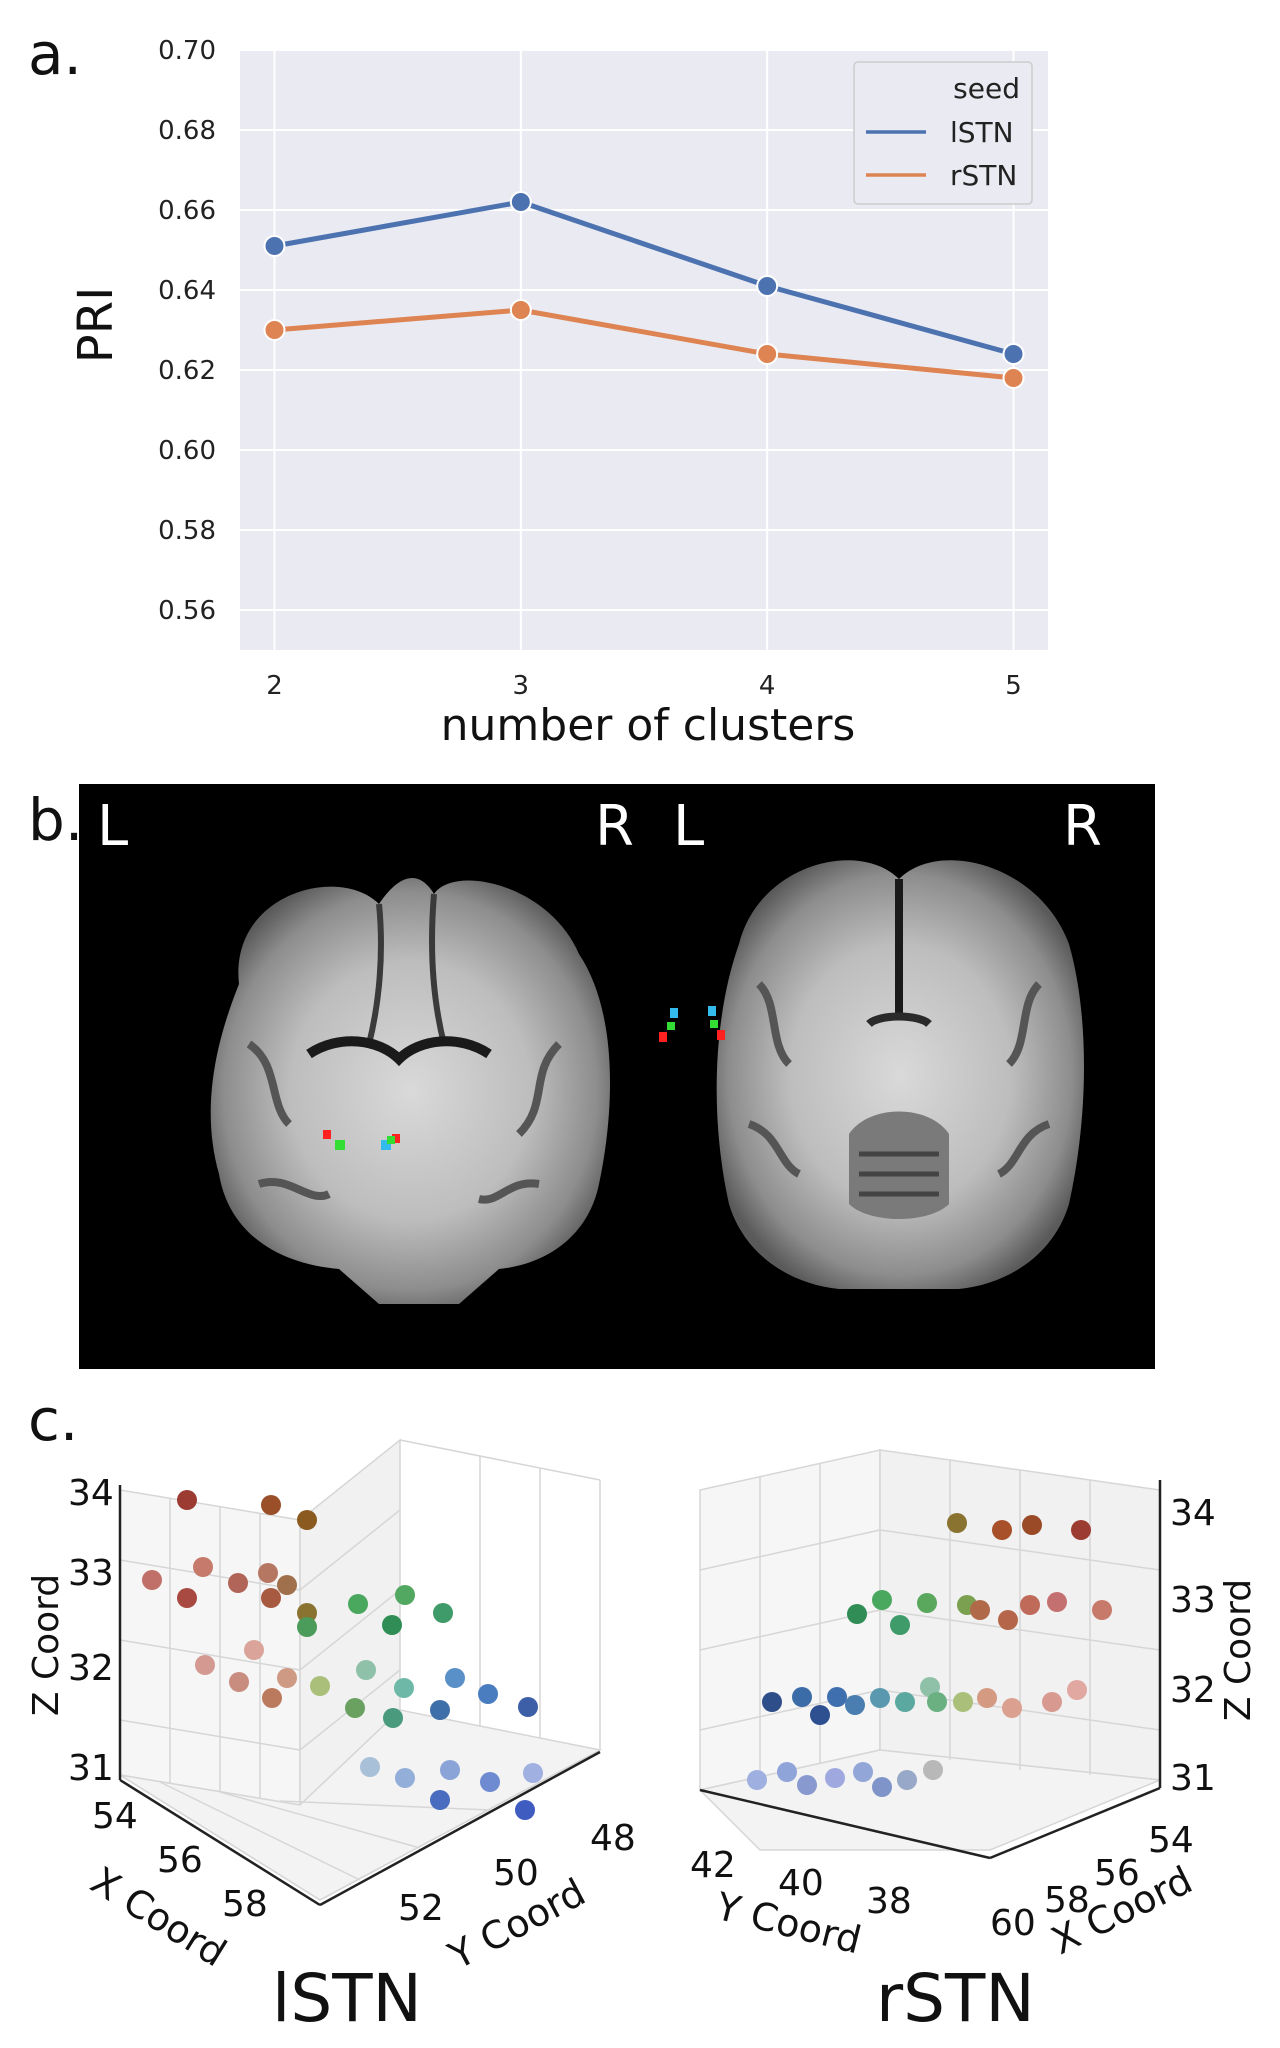 The image size is (1280, 2048). I want to click on rstn-z-tick: 34, so click(1193, 1513).